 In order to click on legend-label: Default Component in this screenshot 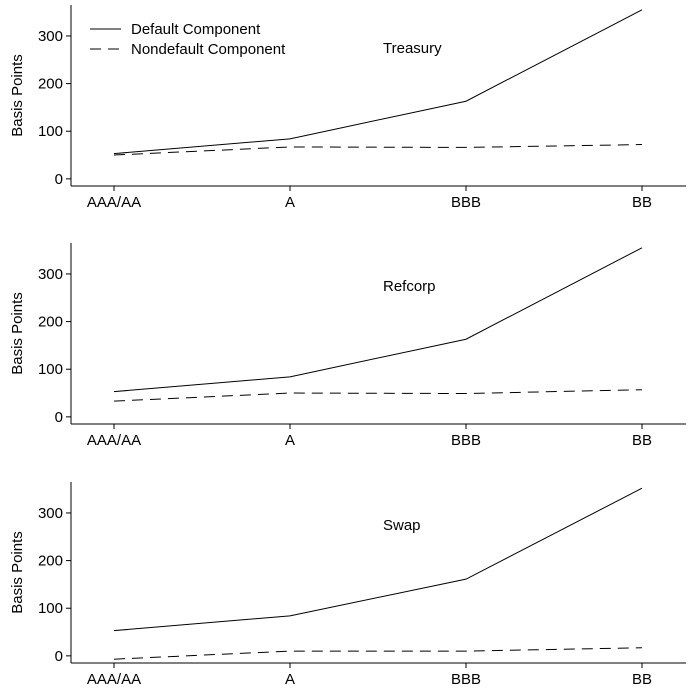, I will do `click(196, 29)`.